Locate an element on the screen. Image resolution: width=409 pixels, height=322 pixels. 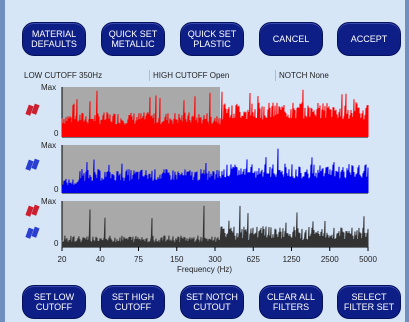
x-axis-label: Frequency (Hz) is located at coordinates (204, 269).